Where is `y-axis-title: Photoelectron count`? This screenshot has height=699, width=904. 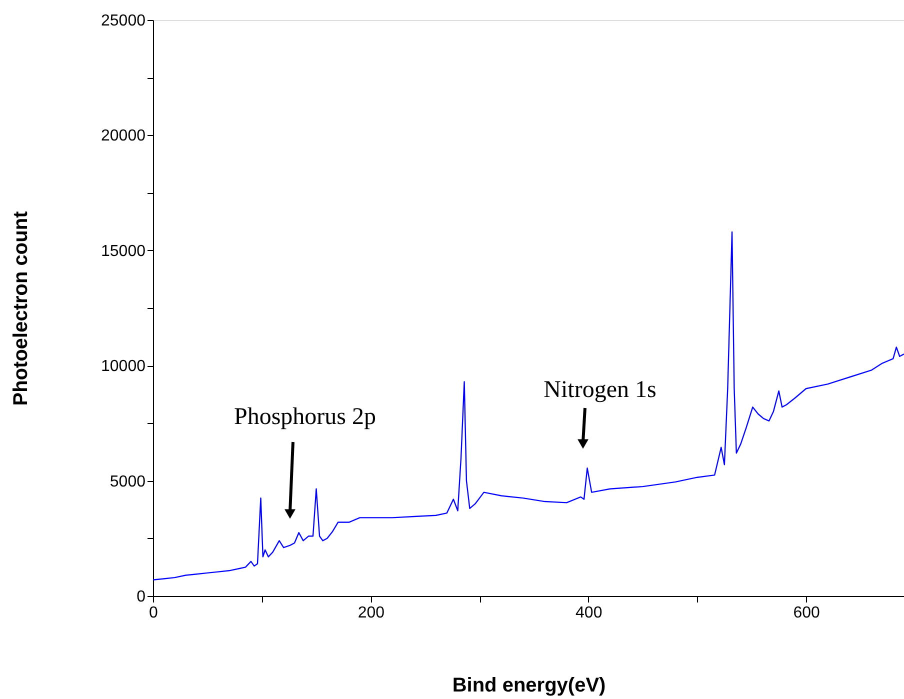
y-axis-title: Photoelectron count is located at coordinates (21, 308).